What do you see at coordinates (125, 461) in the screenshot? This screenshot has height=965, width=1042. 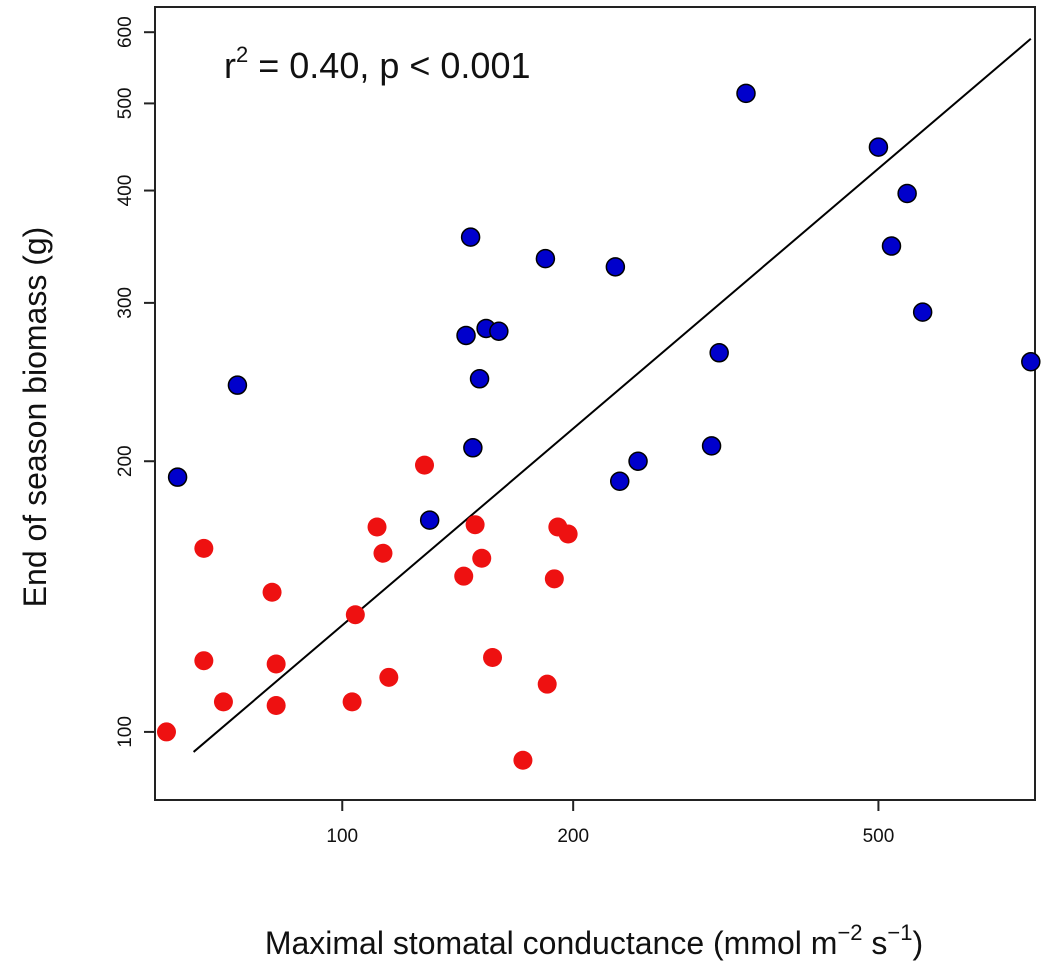 I see `y-tick-label: 200` at bounding box center [125, 461].